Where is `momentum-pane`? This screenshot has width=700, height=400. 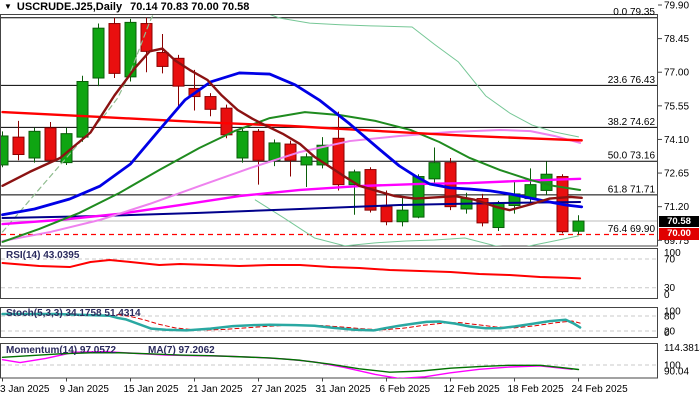 momentum-pane is located at coordinates (290, 364).